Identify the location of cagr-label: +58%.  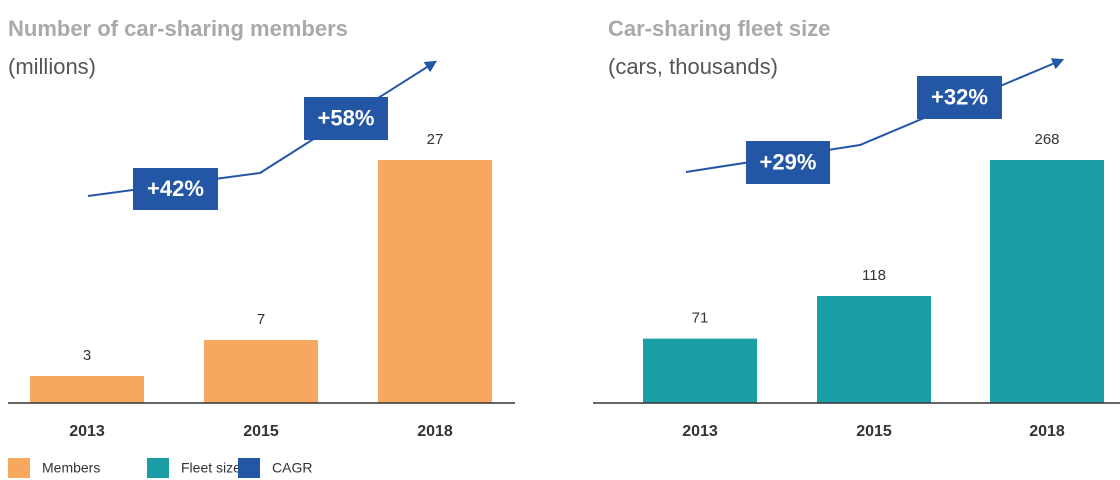
(346, 117).